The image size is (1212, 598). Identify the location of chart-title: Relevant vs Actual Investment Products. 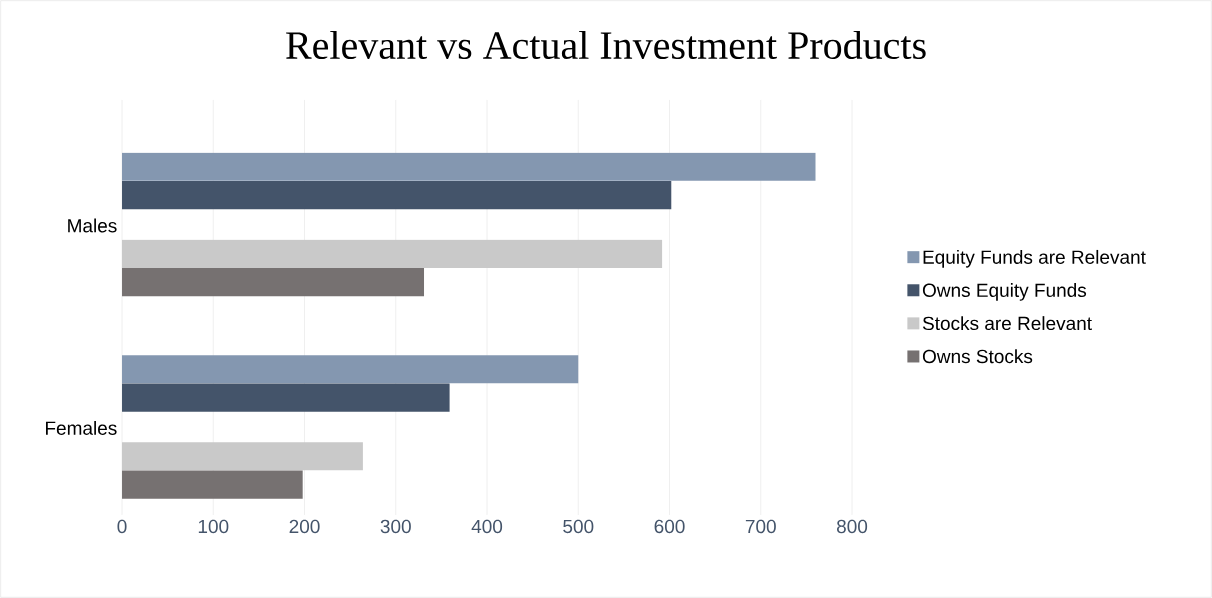
(606, 45).